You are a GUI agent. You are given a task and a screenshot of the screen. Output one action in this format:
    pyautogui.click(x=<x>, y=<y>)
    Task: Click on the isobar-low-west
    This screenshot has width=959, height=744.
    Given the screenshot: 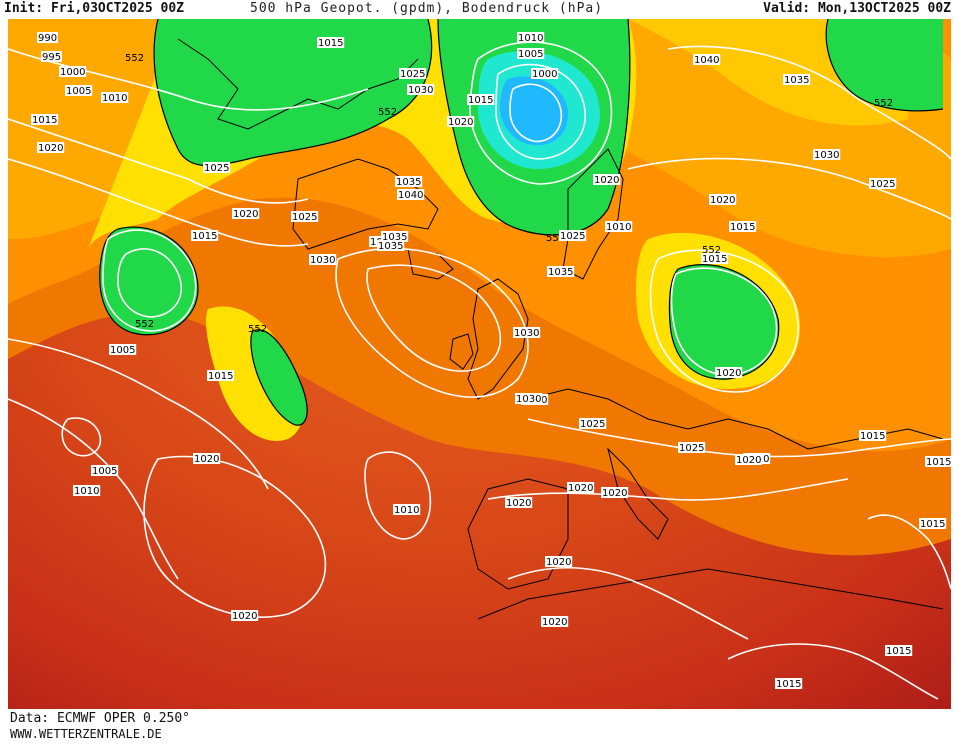 What is the action you would take?
    pyautogui.click(x=149, y=280)
    